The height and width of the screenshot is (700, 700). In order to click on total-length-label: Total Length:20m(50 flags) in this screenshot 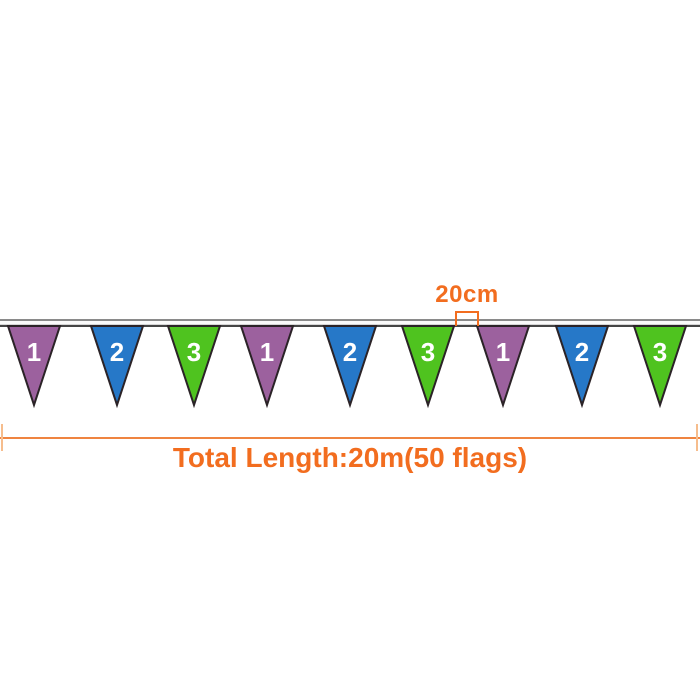, I will do `click(350, 457)`.